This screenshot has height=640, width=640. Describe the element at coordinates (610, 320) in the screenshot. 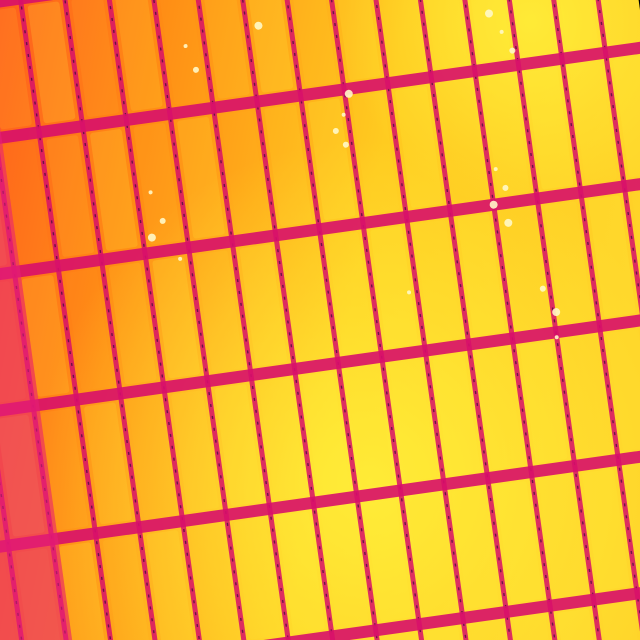

I see `column-seam-core` at that location.